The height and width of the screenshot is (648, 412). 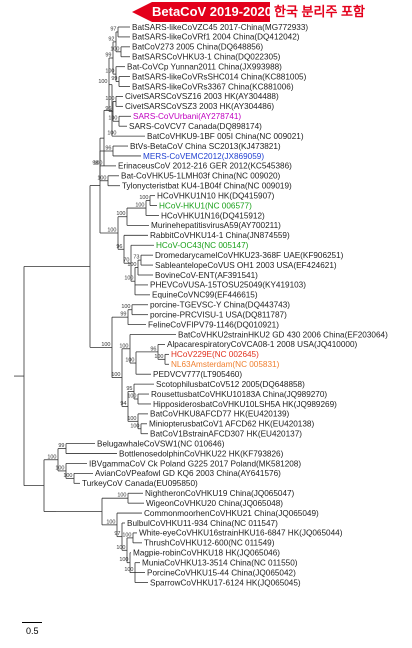 What do you see at coordinates (123, 404) in the screenshot?
I see `bootstrap-value: 94` at bounding box center [123, 404].